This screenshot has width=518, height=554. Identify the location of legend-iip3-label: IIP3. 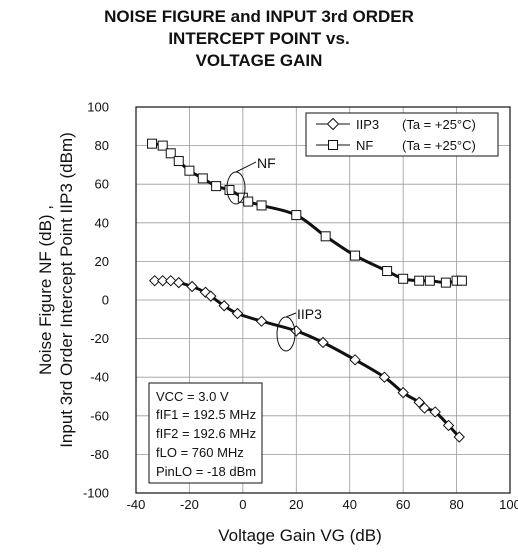
(367, 124).